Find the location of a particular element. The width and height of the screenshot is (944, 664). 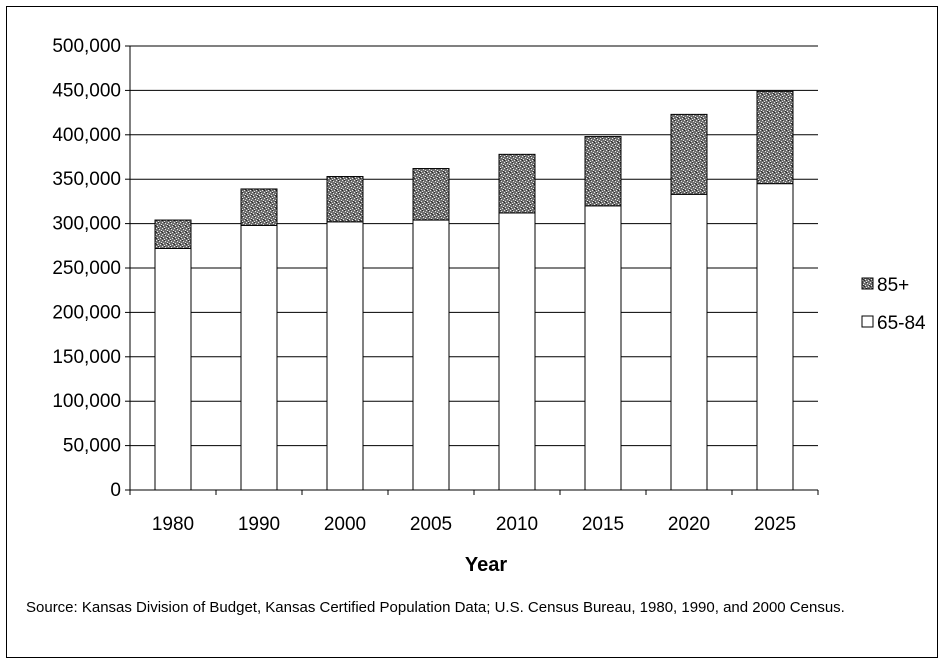

x-tick-label: 2025 is located at coordinates (775, 524).